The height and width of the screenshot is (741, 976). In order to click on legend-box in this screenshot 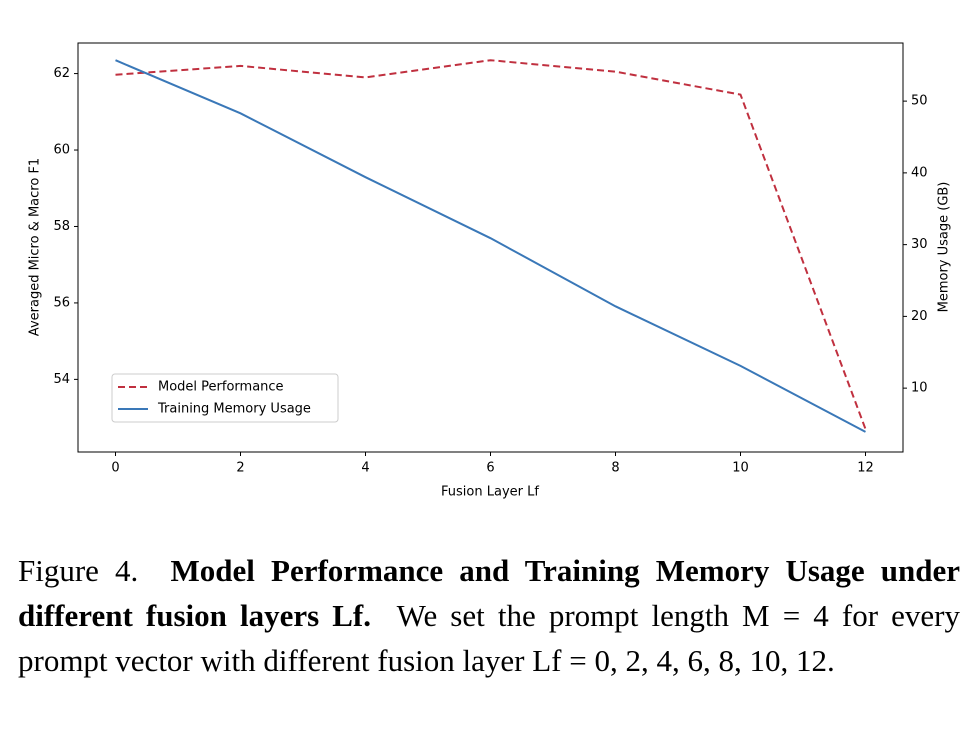, I will do `click(225, 398)`.